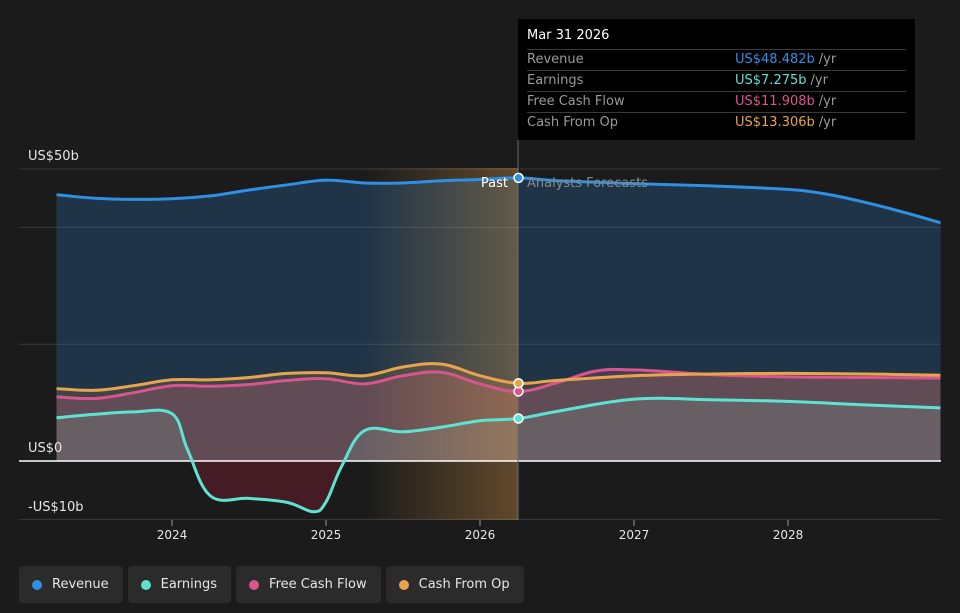 This screenshot has width=960, height=613. I want to click on tooltip-label: Revenue, so click(555, 59).